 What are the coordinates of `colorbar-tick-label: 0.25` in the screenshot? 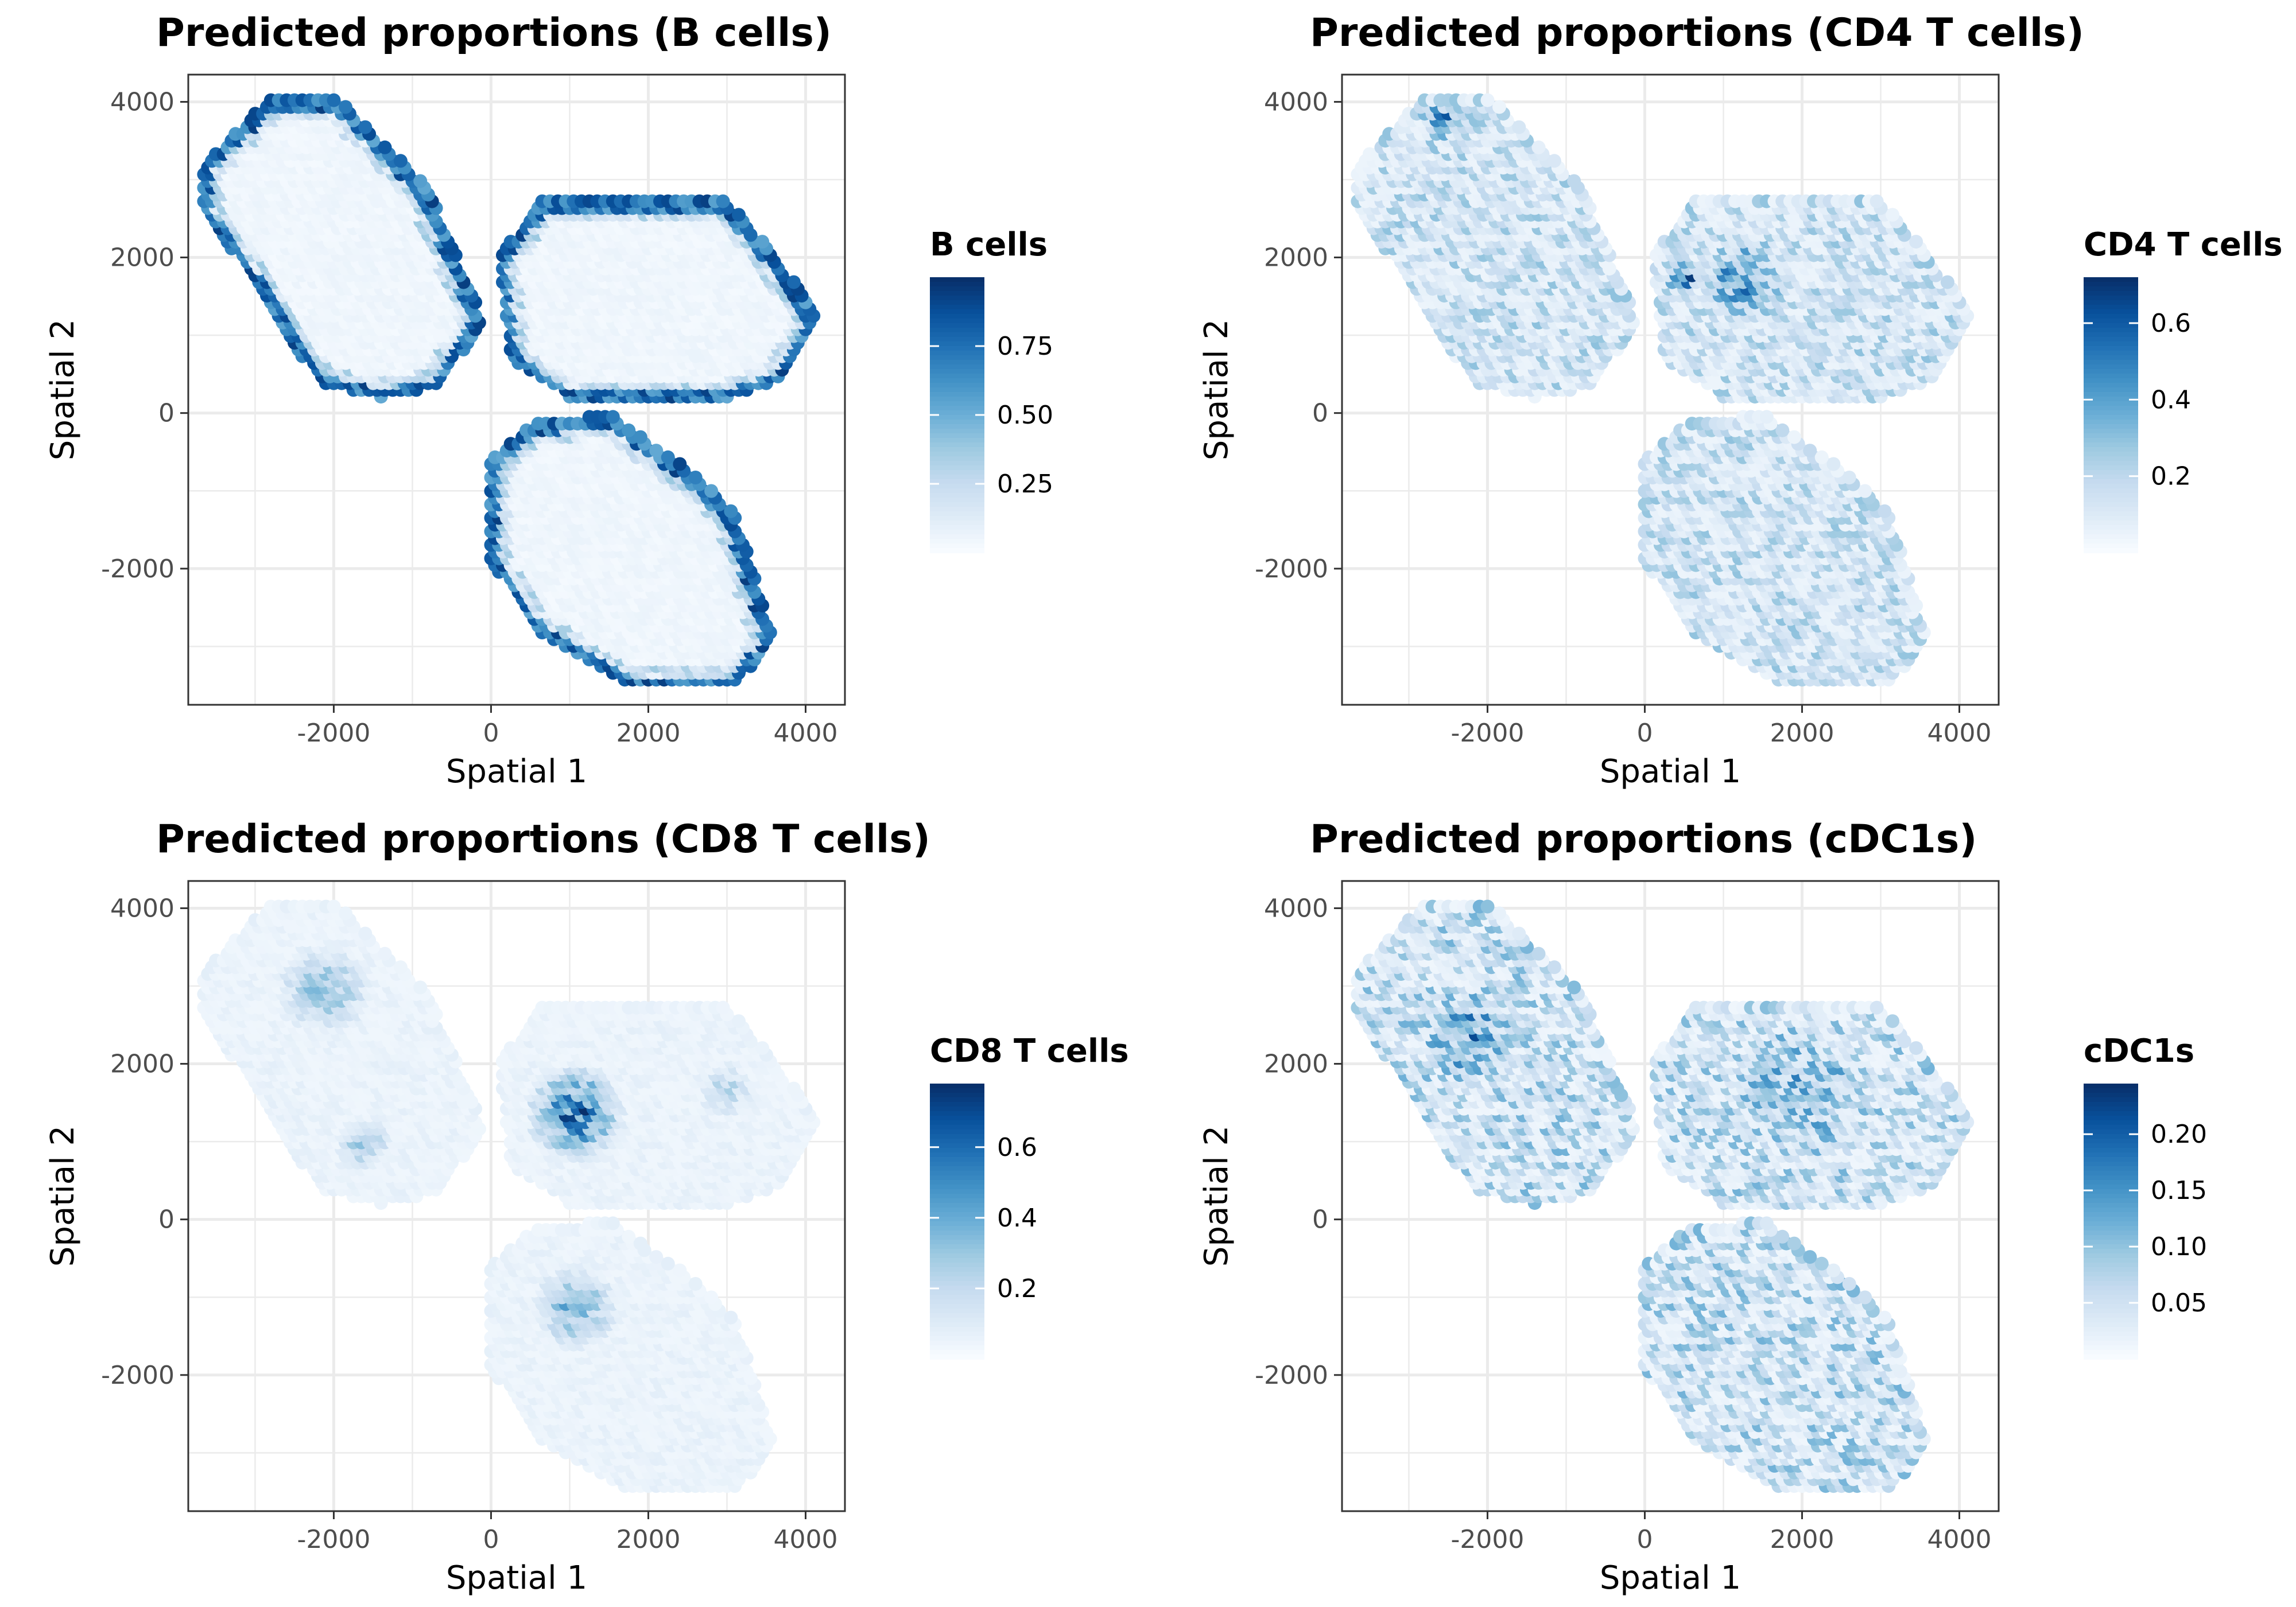 It's located at (1025, 484).